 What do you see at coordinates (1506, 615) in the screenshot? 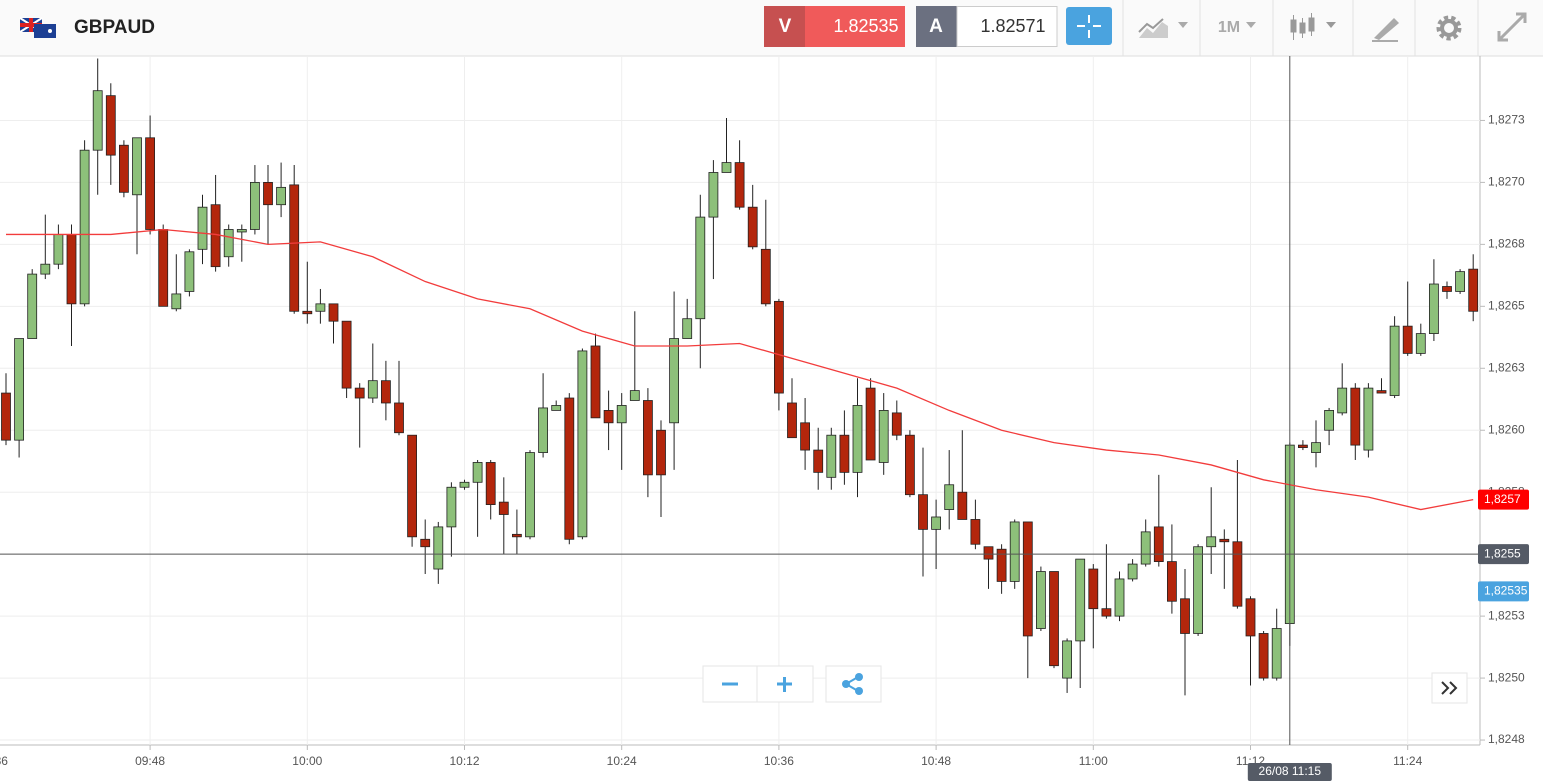
I see `y-tick-label: 1,8253` at bounding box center [1506, 615].